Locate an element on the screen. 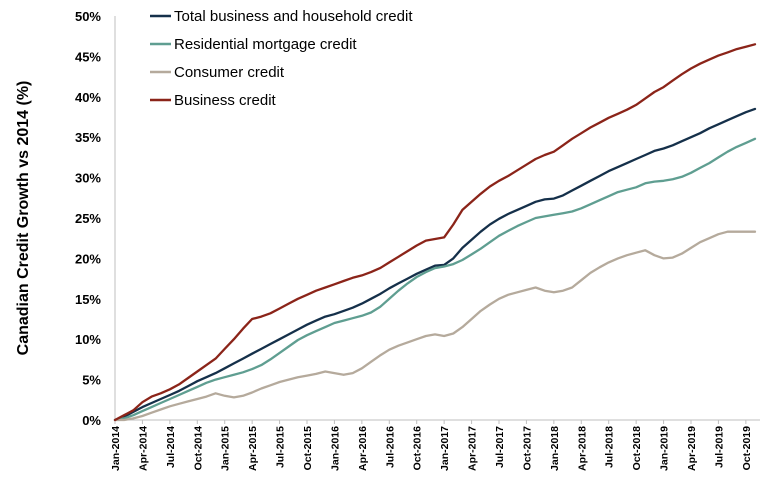 Image resolution: width=769 pixels, height=504 pixels. x-tick-label: Jan-2015 is located at coordinates (226, 448).